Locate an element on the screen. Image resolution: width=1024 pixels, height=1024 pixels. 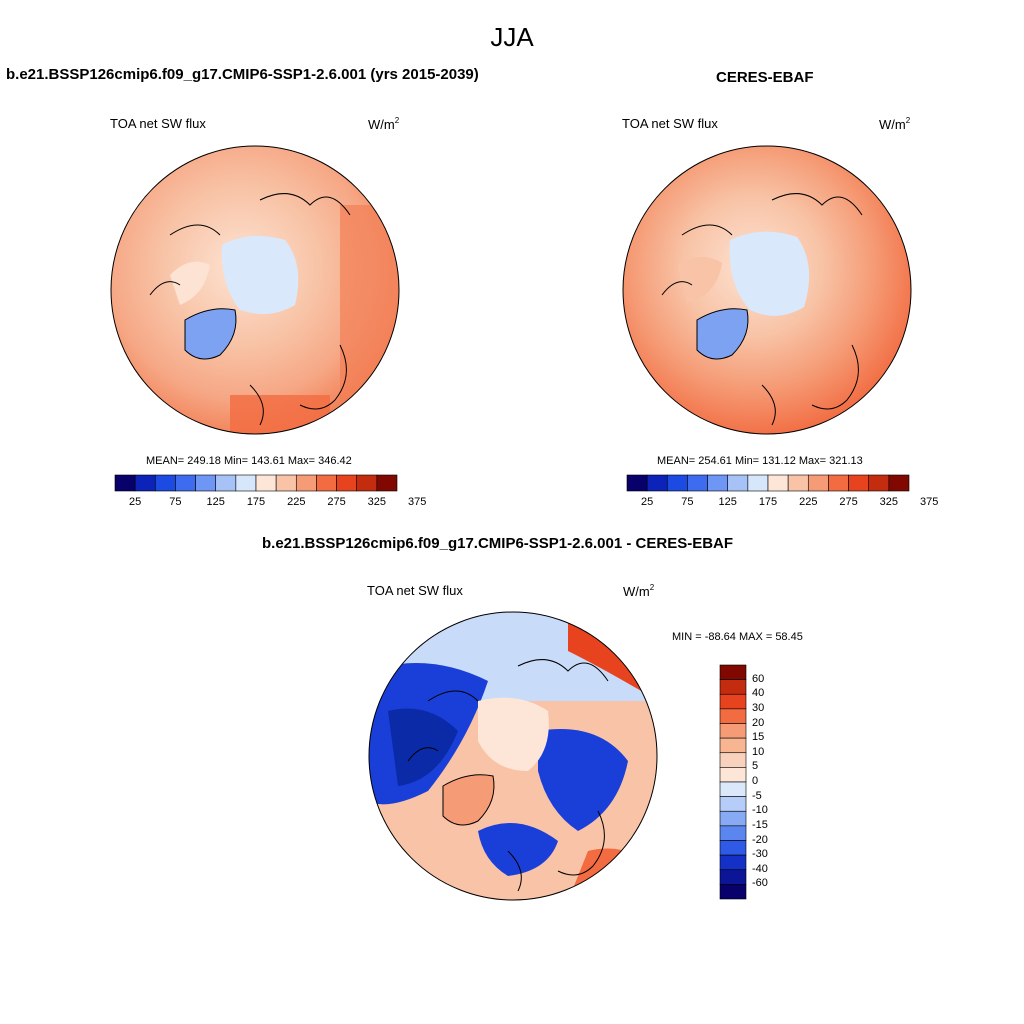
panel1-stats: MEAN= 249.18 Min= 143.61 Max= 346.42 is located at coordinates (249, 461).